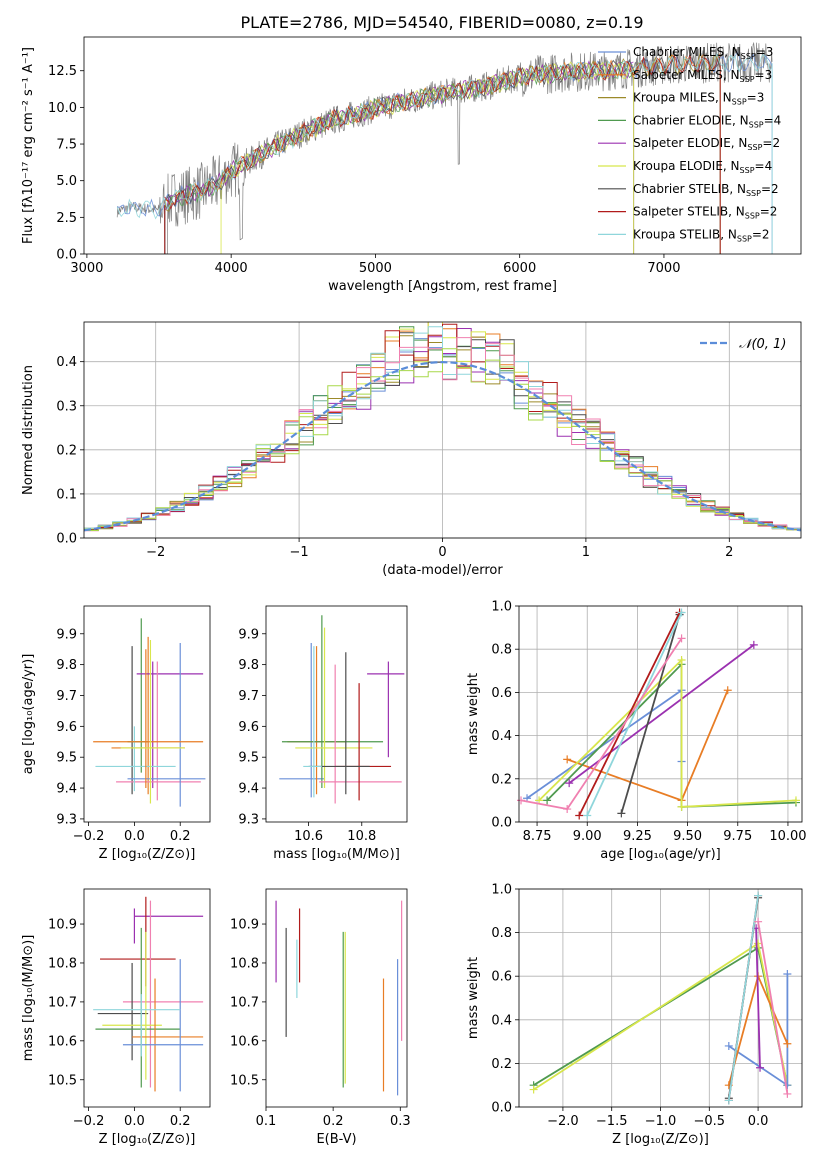 The image size is (819, 1170). What do you see at coordinates (637, 836) in the screenshot?
I see `x-tick-label: 9.25` at bounding box center [637, 836].